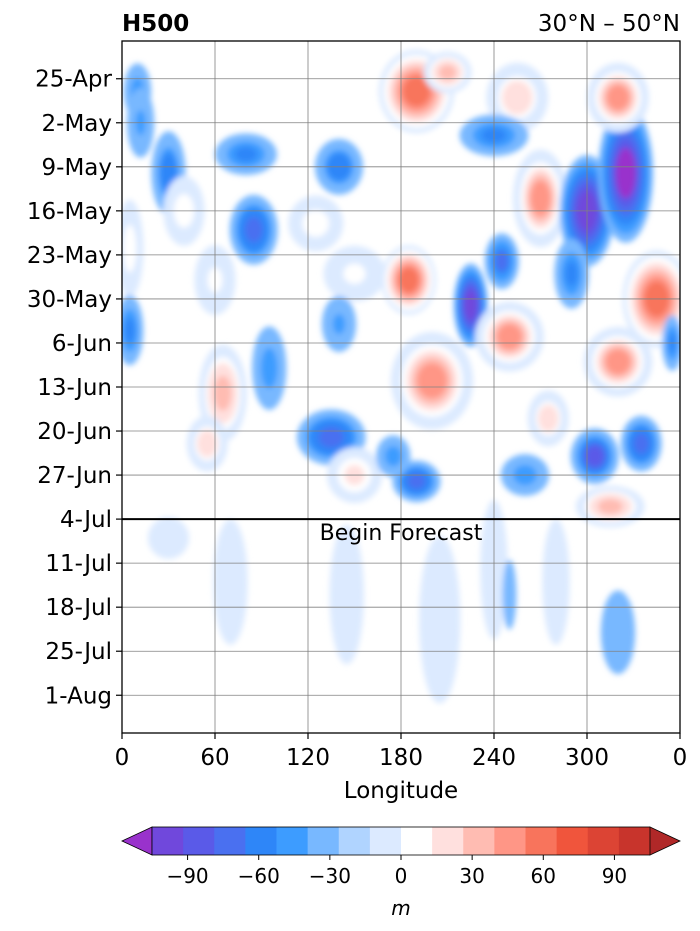 The height and width of the screenshot is (931, 700). Describe the element at coordinates (401, 791) in the screenshot. I see `x-axis-label: Longitude` at that location.